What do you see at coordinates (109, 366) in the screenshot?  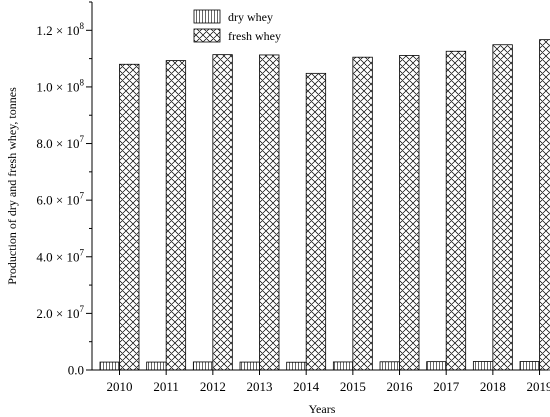 I see `bar-dry-whey-2010` at bounding box center [109, 366].